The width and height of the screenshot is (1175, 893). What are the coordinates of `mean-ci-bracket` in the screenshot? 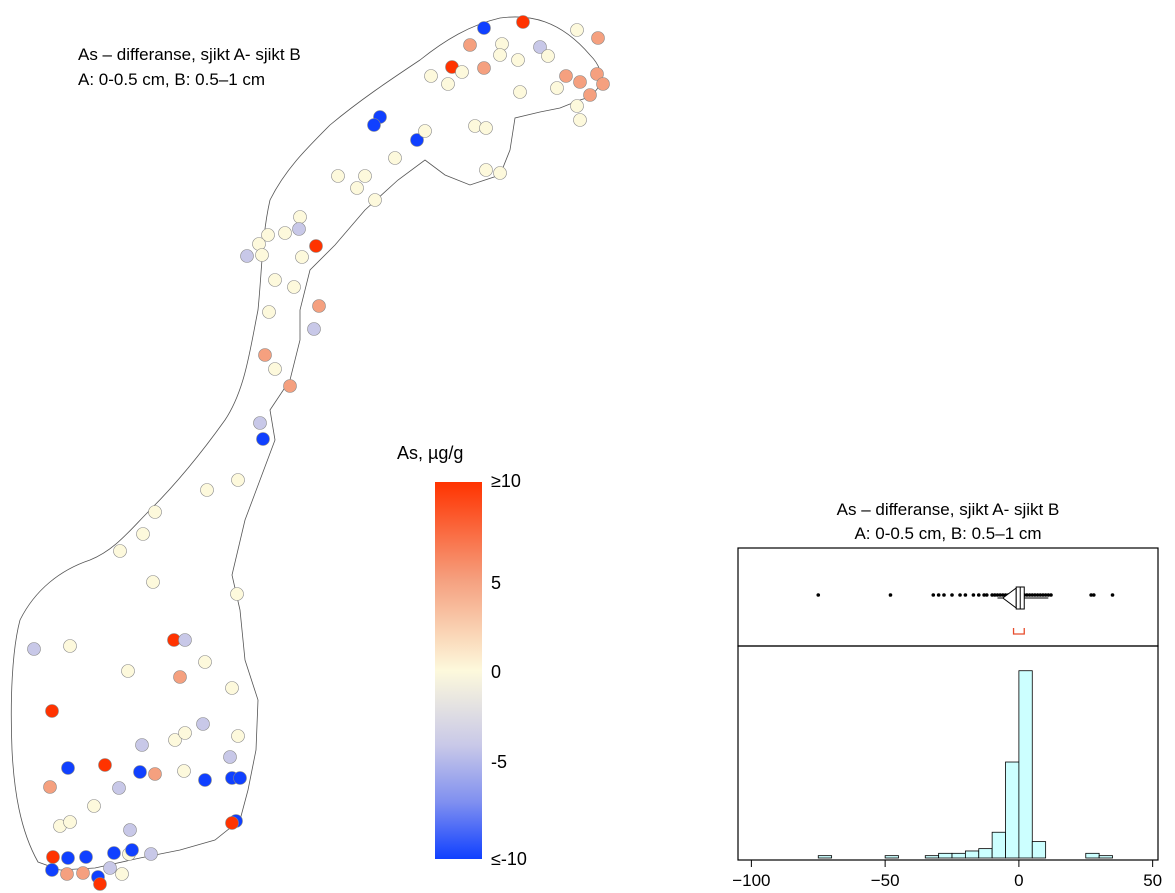 It's located at (1018, 631).